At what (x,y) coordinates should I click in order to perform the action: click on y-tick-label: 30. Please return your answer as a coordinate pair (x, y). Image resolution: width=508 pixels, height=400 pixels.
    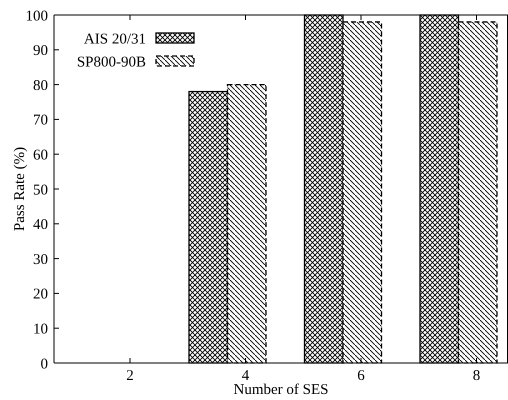
    Looking at the image, I should click on (40, 260).